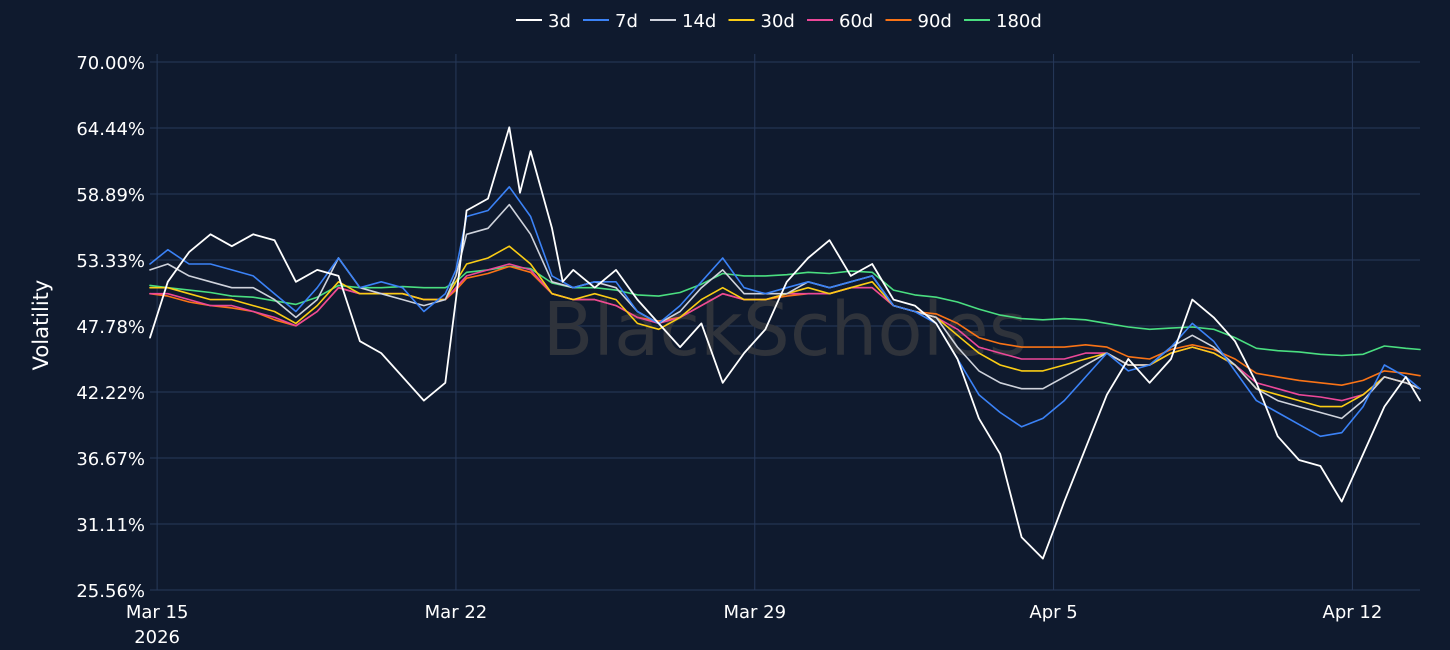 Image resolution: width=1450 pixels, height=650 pixels. I want to click on watermark-text: BlackScholes, so click(785, 330).